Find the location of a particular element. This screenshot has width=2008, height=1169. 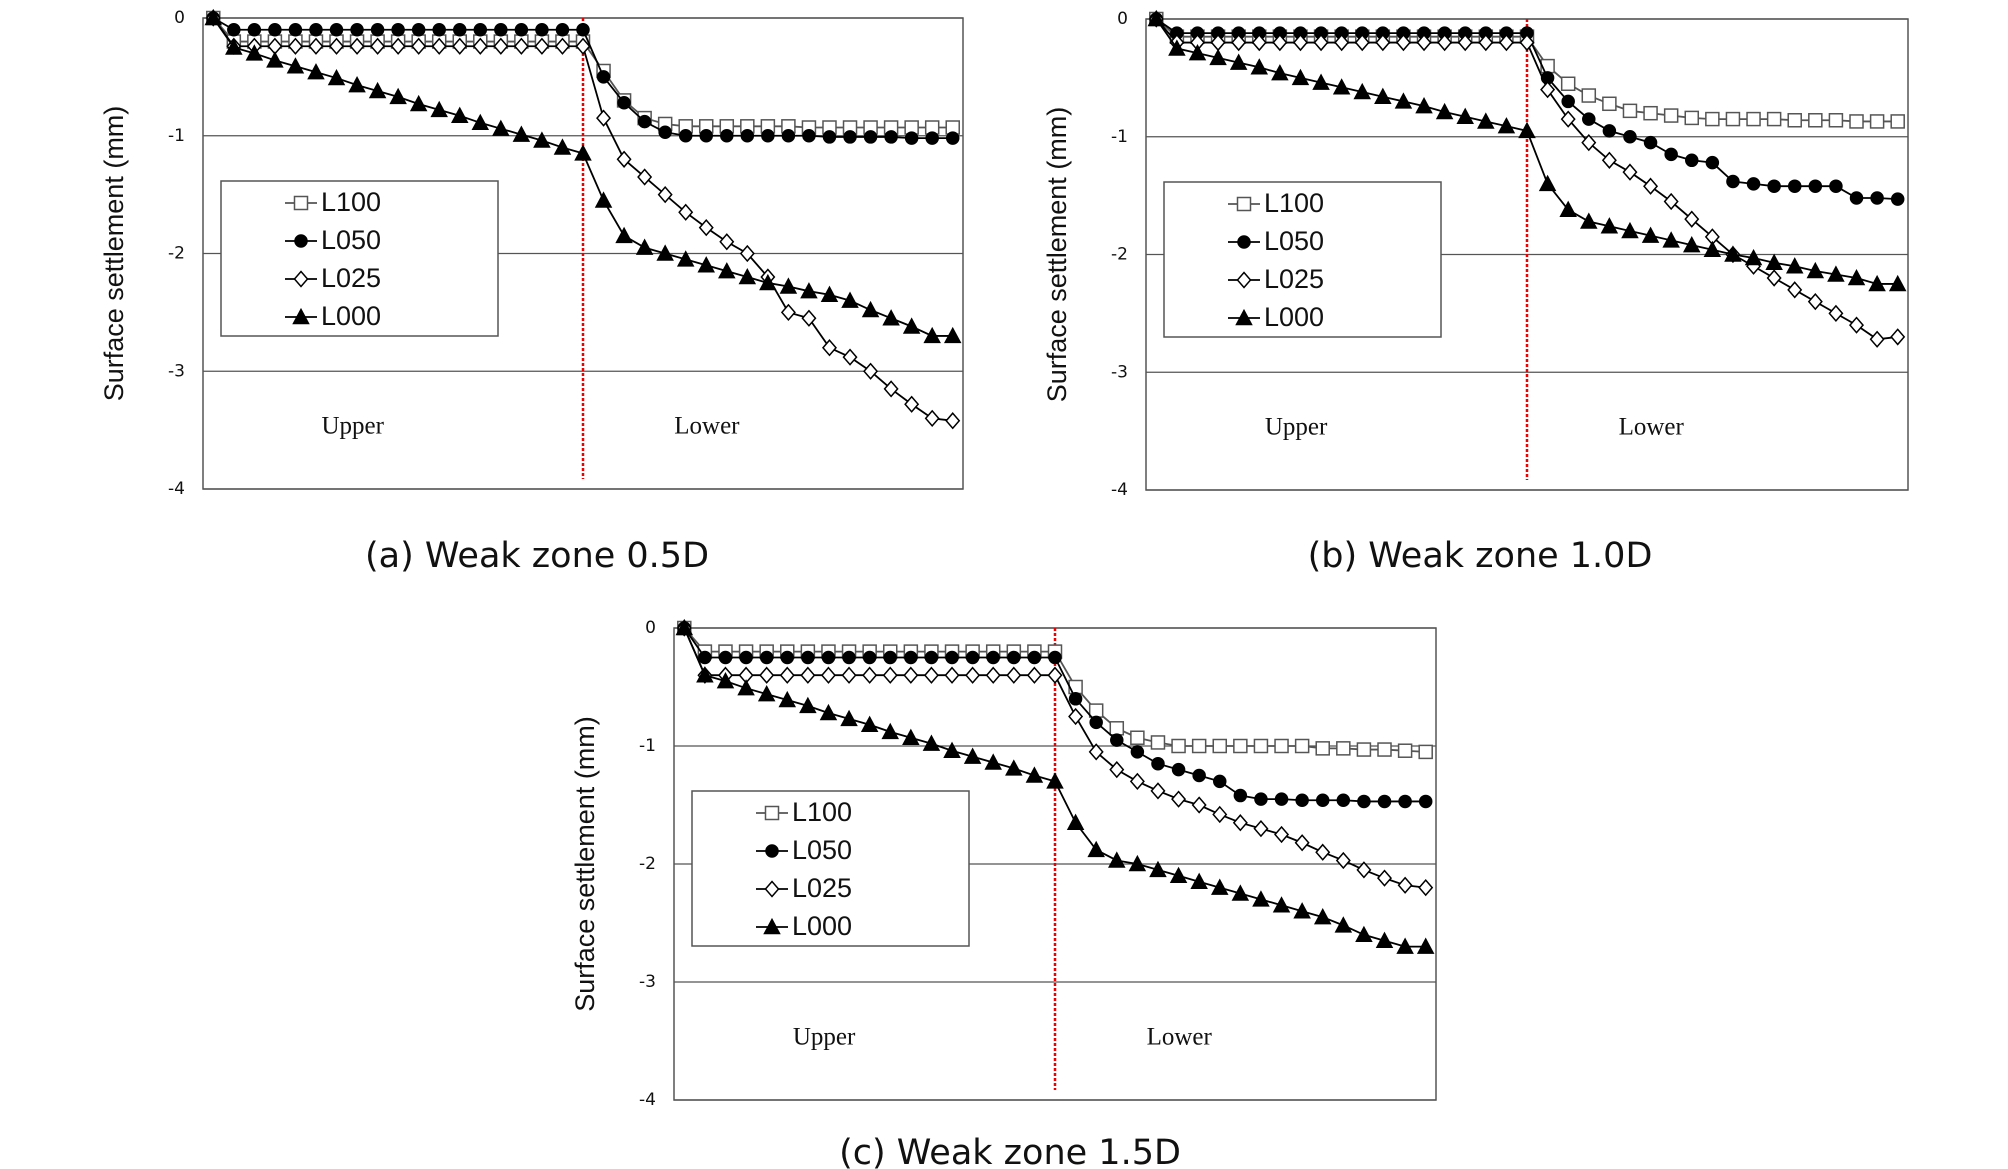

zone-label: Lower is located at coordinates (1180, 1036).